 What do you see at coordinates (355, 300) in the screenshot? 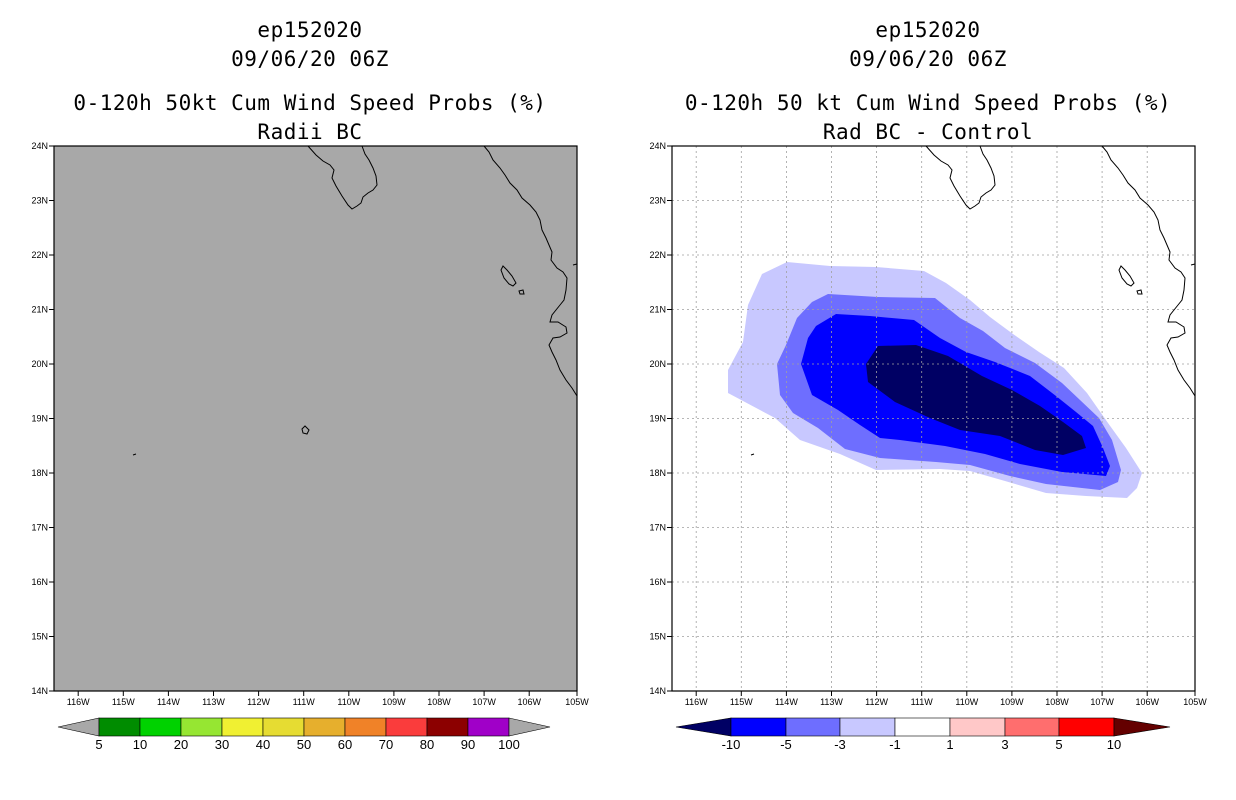
I see `left-coastline` at bounding box center [355, 300].